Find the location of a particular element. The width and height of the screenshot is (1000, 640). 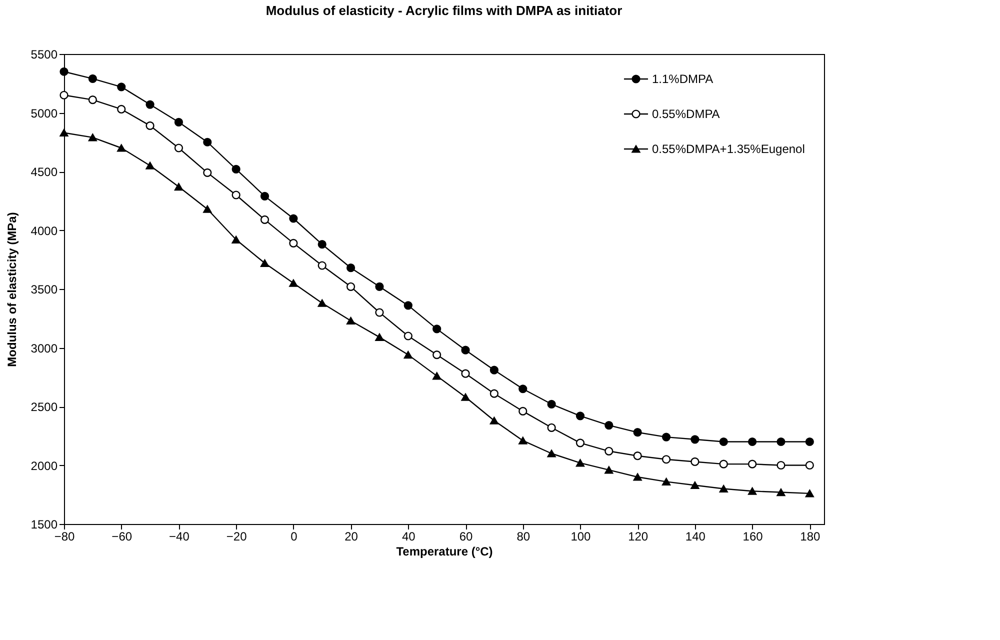

x-tick-label: 160 is located at coordinates (753, 537).